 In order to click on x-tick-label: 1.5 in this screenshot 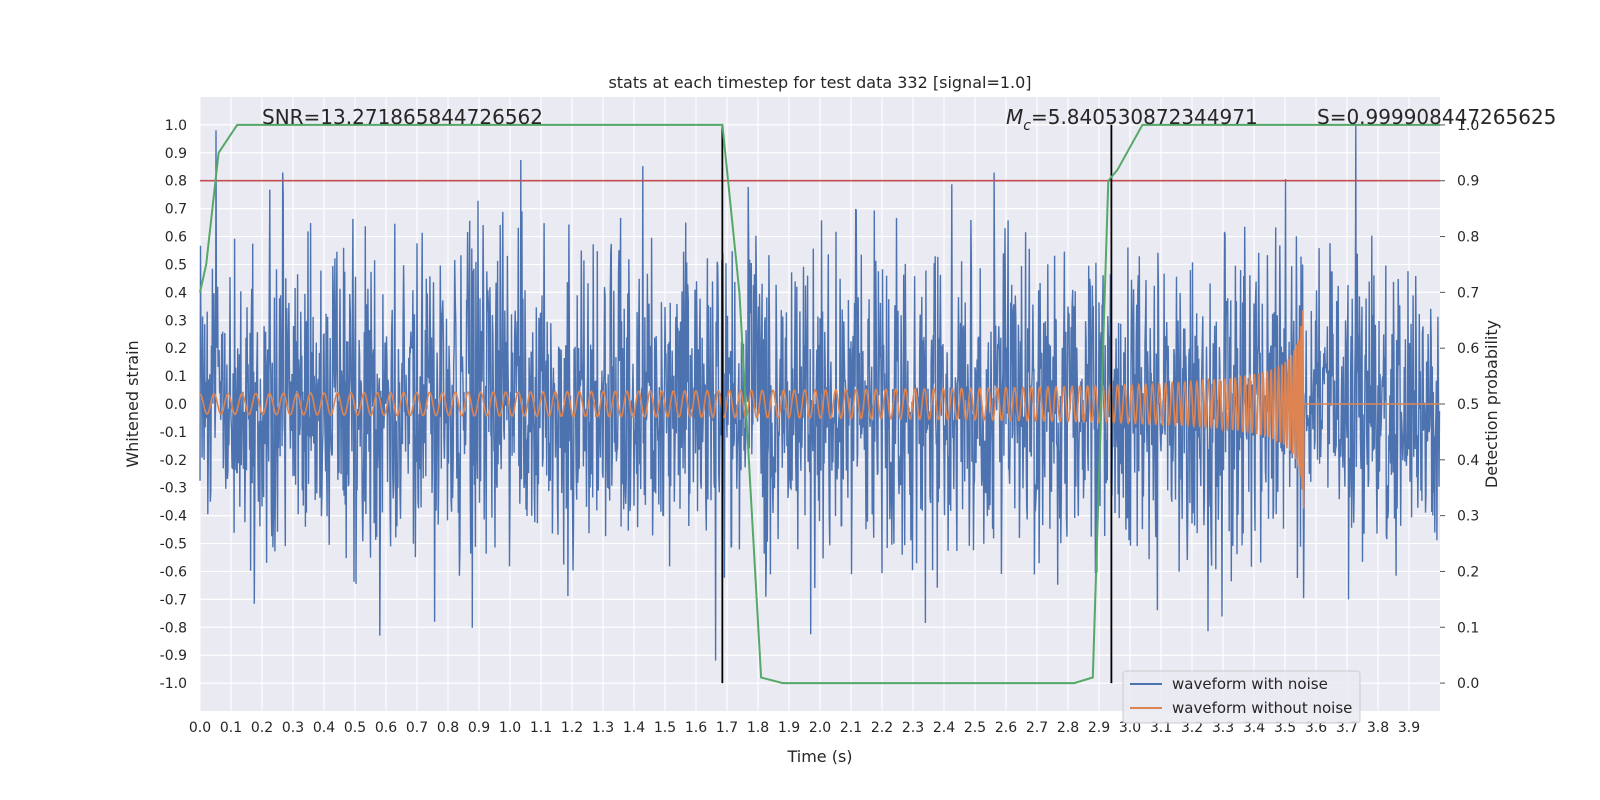, I will do `click(665, 728)`.